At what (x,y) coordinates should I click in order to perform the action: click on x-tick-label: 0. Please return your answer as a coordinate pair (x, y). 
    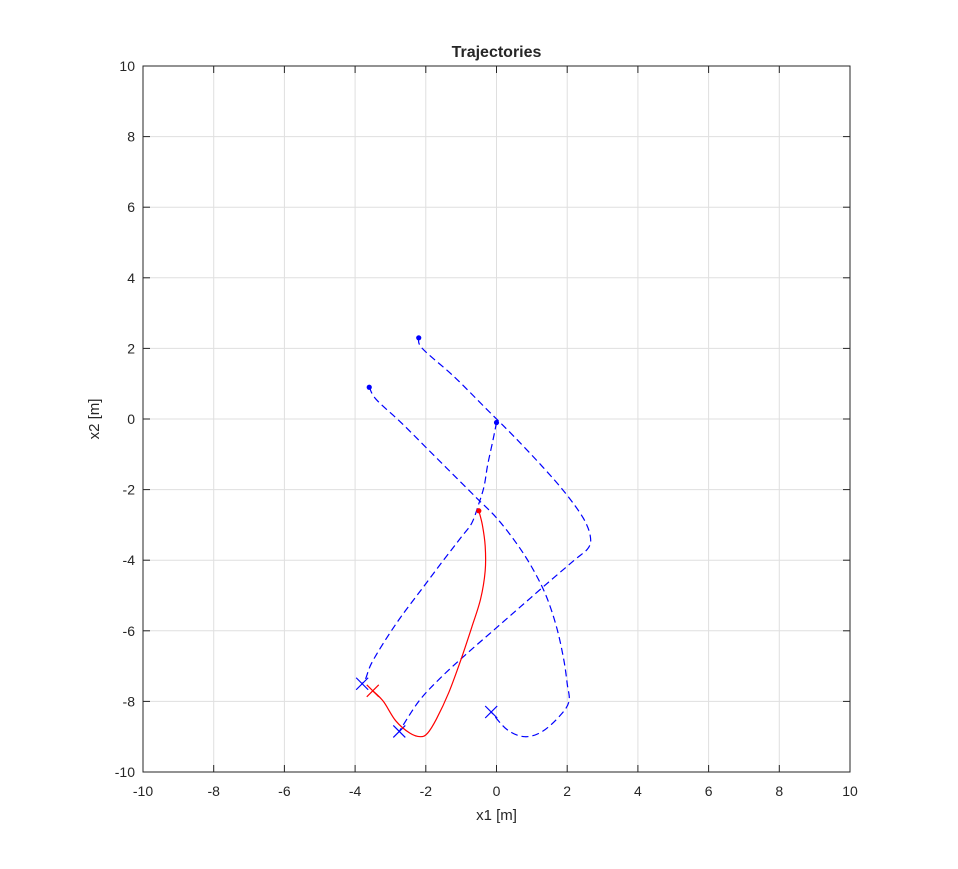
    Looking at the image, I should click on (497, 791).